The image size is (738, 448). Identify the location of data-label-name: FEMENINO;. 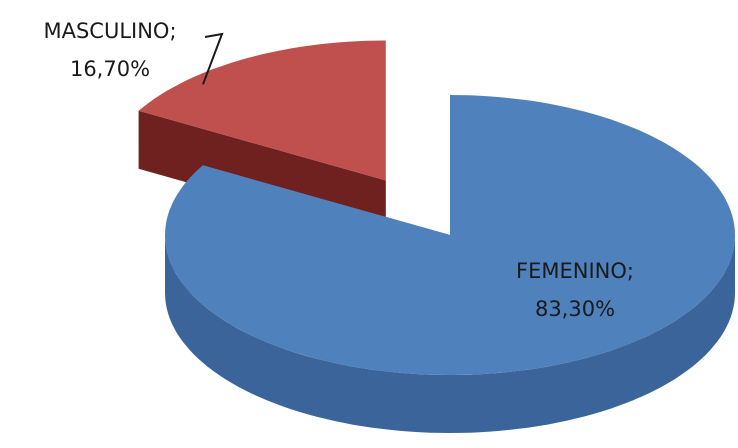
(575, 271).